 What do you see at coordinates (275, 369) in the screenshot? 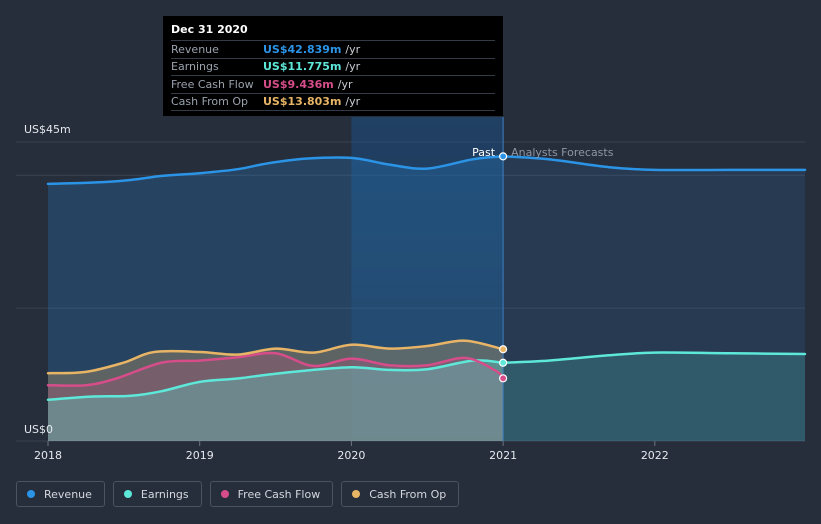
I see `line-free-cash-flow` at bounding box center [275, 369].